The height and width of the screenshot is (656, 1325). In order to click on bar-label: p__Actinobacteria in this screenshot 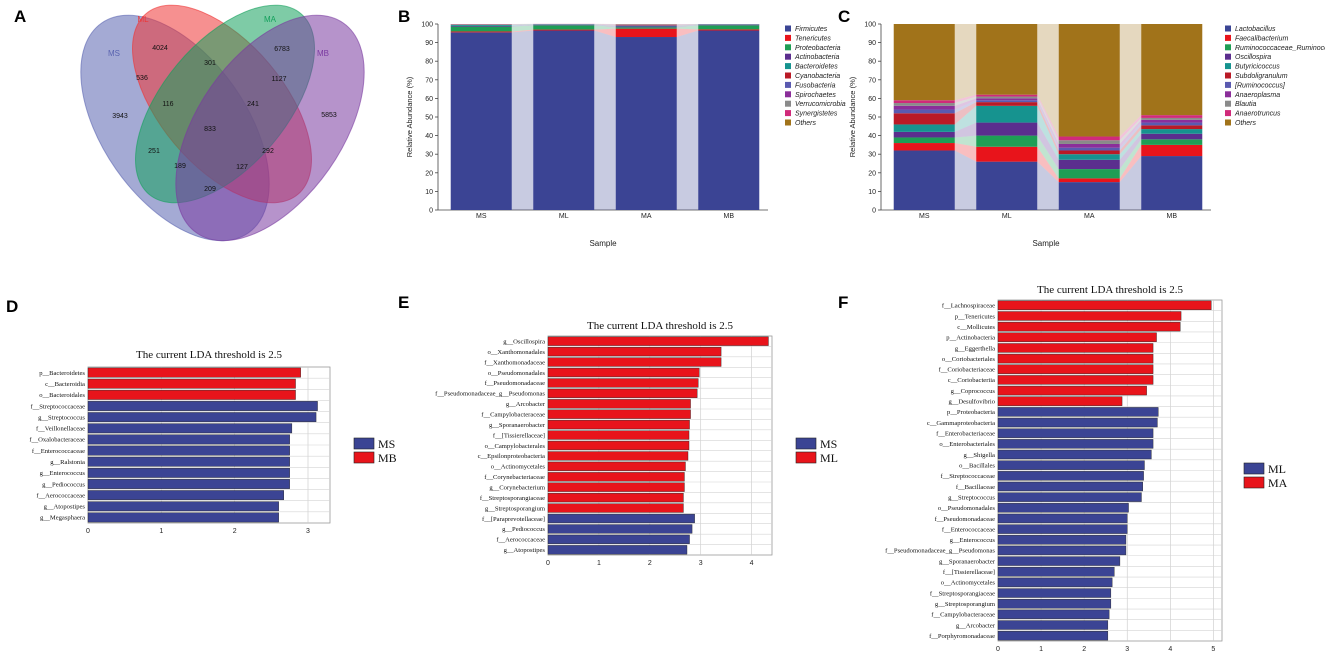, I will do `click(970, 338)`.